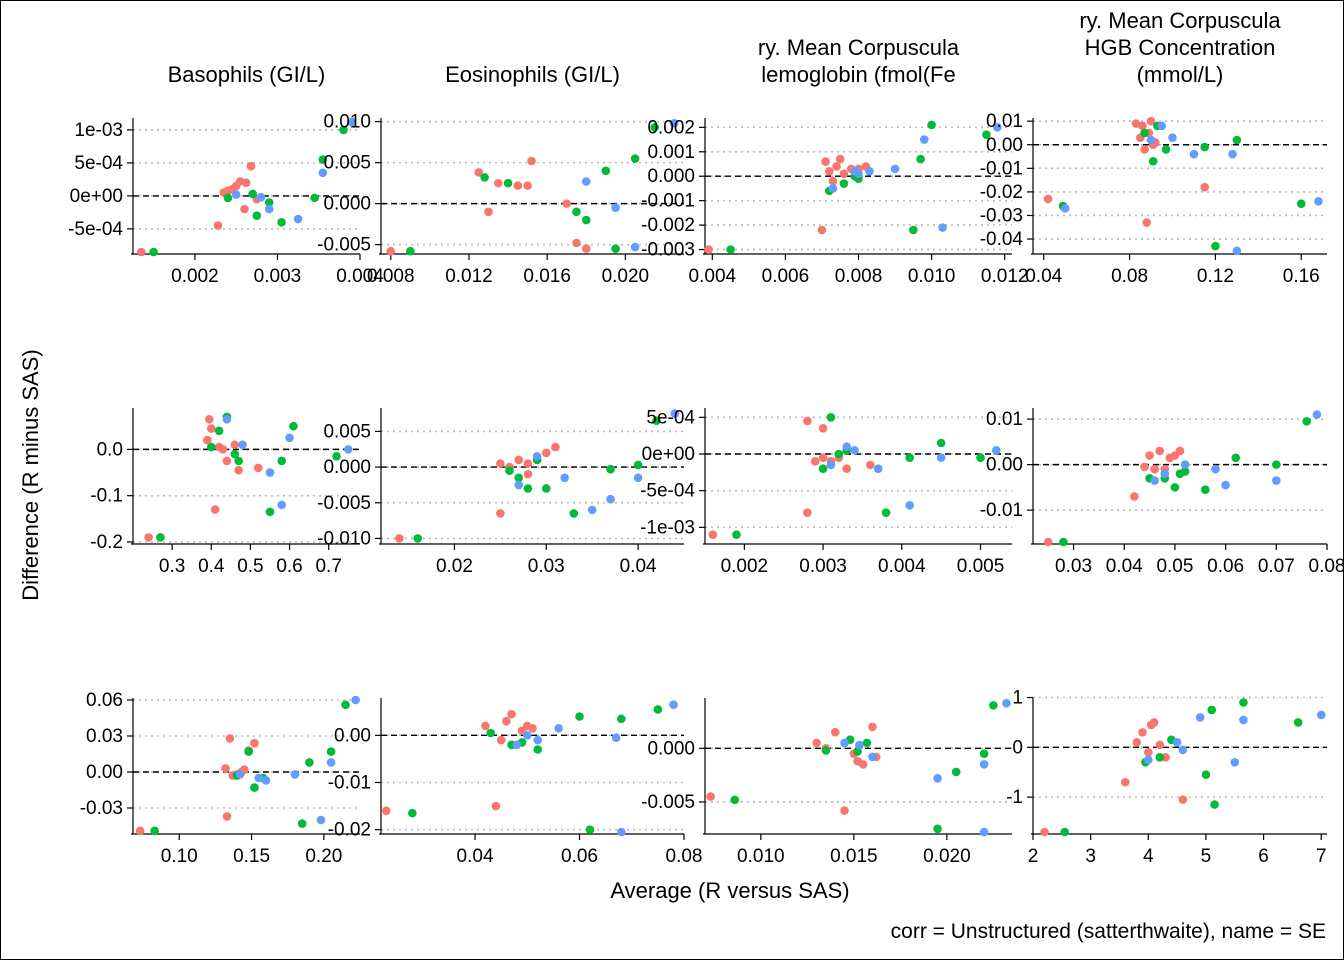  I want to click on y-tick-label: -0.010, so click(344, 538).